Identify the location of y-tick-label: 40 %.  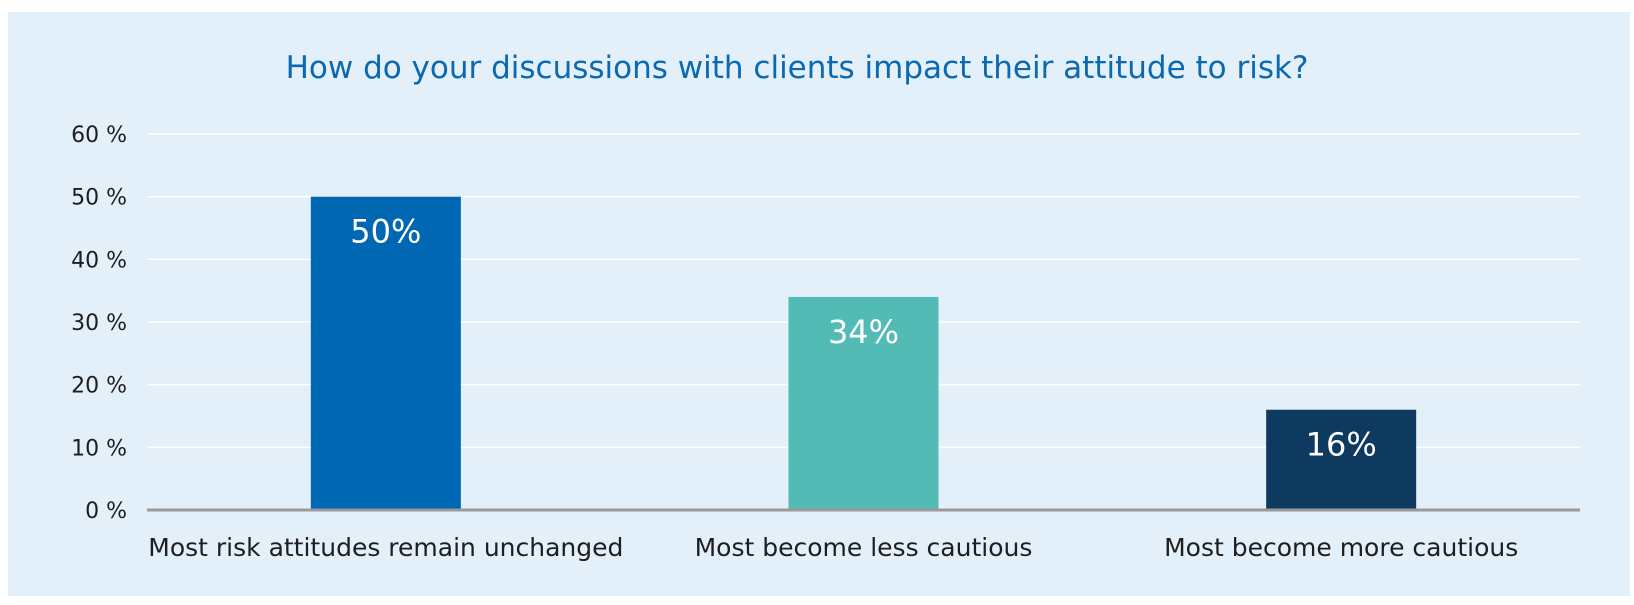
(99, 260).